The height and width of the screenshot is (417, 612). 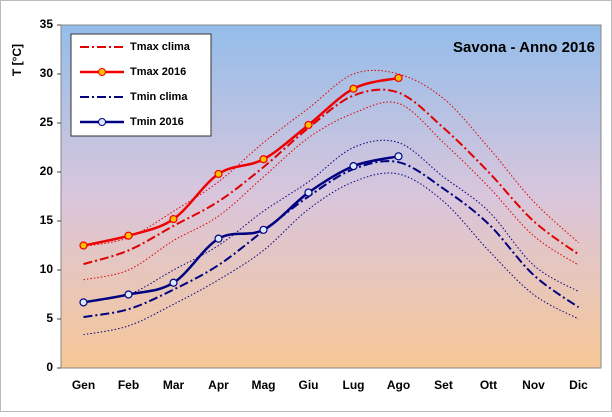 What do you see at coordinates (174, 385) in the screenshot?
I see `x-tick-label: Mar` at bounding box center [174, 385].